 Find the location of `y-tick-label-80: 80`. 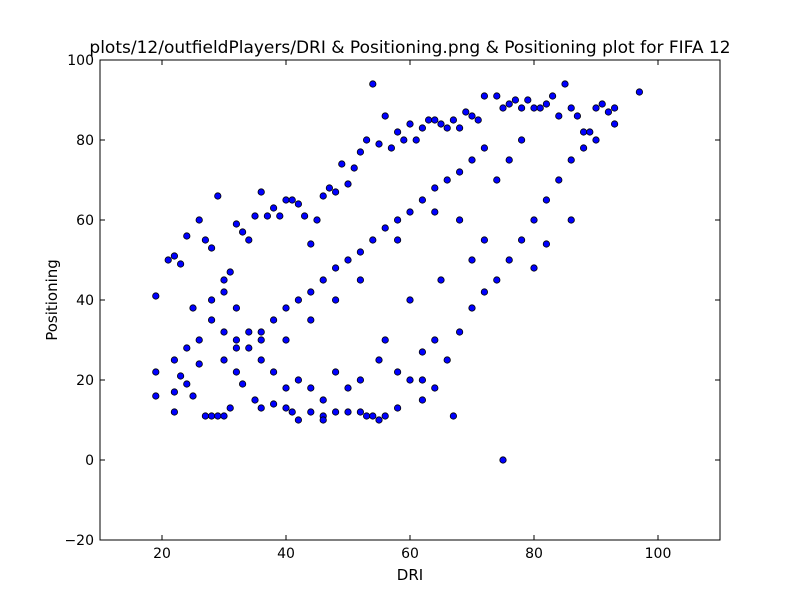

y-tick-label-80: 80 is located at coordinates (85, 141).